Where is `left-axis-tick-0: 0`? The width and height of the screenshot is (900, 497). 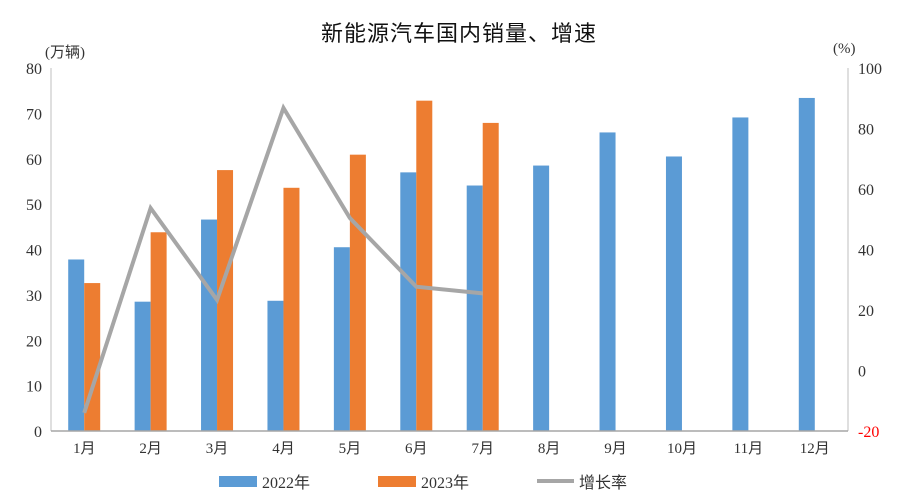
left-axis-tick-0: 0 is located at coordinates (38, 432).